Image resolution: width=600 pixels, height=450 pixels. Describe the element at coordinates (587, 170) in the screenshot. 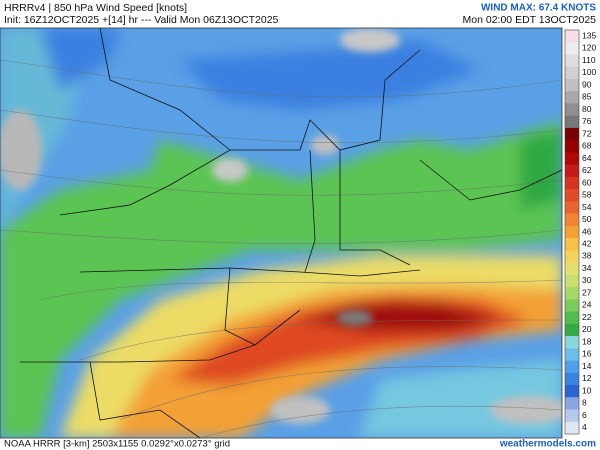

I see `colorbar-label: 62` at that location.